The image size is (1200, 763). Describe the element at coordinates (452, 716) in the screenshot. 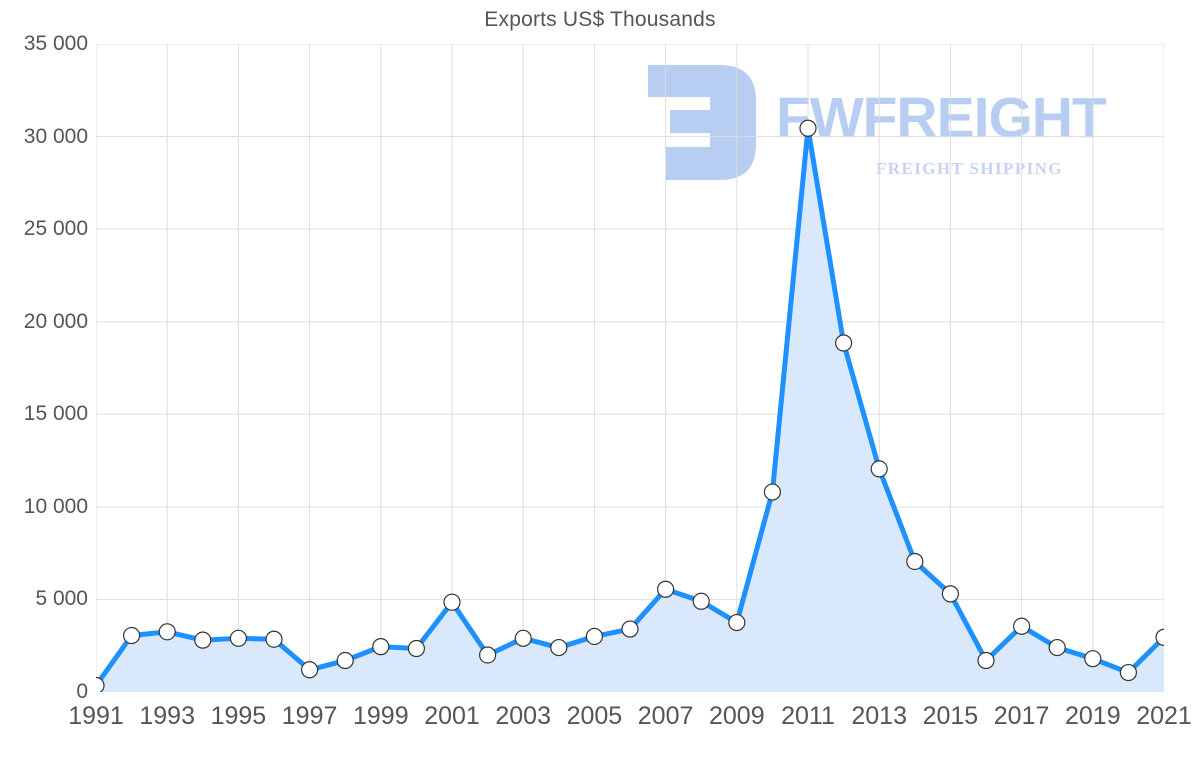

I see `x-axis-tick-label: 2001` at that location.